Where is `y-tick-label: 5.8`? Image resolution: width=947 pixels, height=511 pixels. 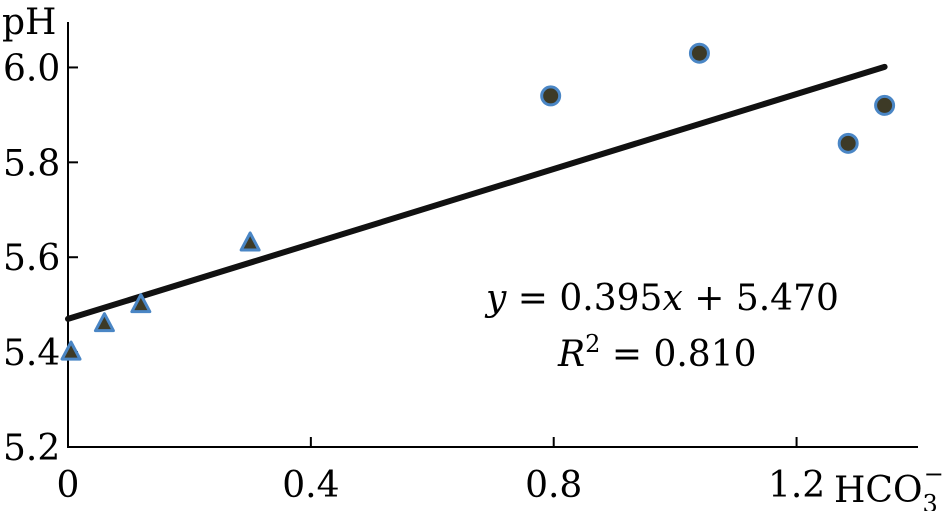
y-tick-label: 5.8 is located at coordinates (31, 163).